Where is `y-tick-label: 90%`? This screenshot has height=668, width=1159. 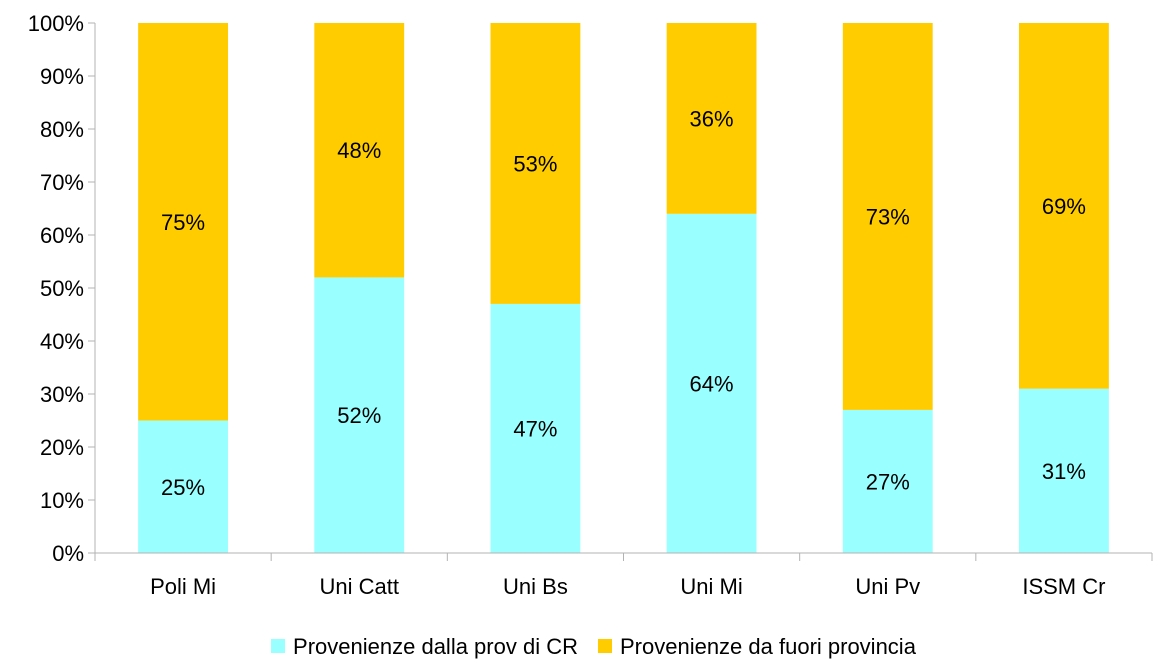 y-tick-label: 90% is located at coordinates (62, 76).